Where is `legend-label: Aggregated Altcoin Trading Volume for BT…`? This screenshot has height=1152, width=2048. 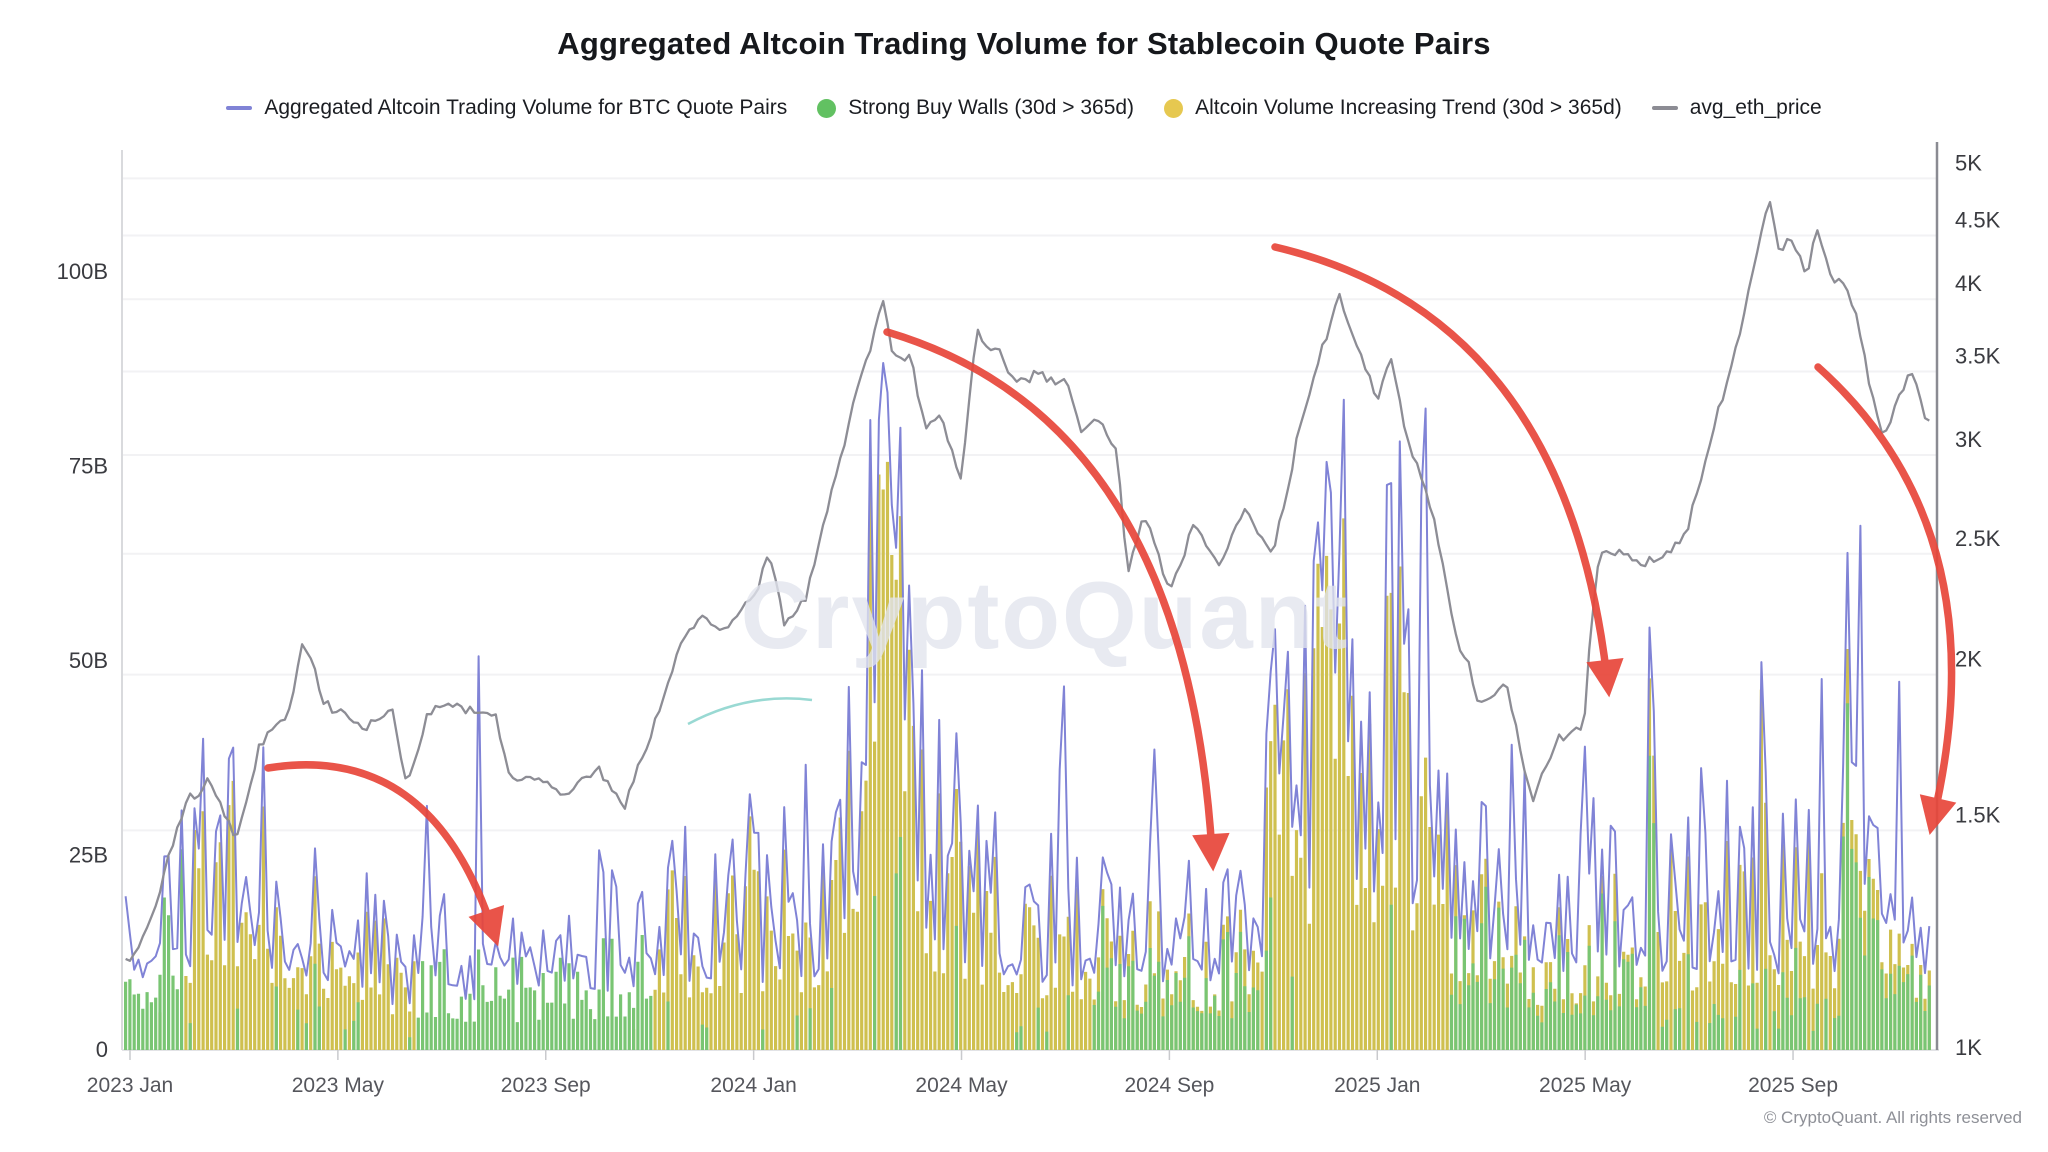 legend-label: Aggregated Altcoin Trading Volume for BT… is located at coordinates (526, 107).